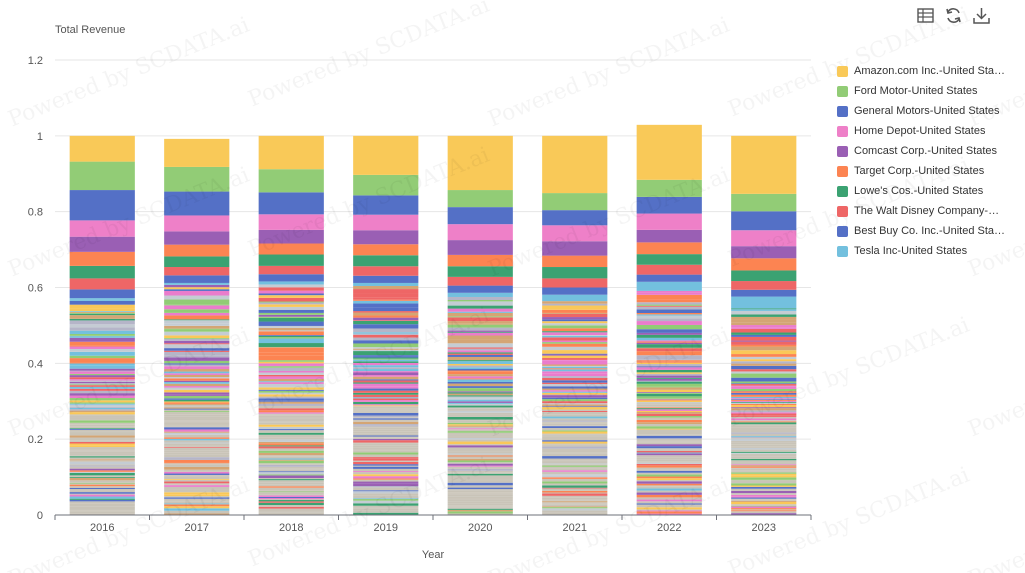  Describe the element at coordinates (927, 231) in the screenshot. I see `legend-item: Best Buy Co. Inc.-United States` at that location.